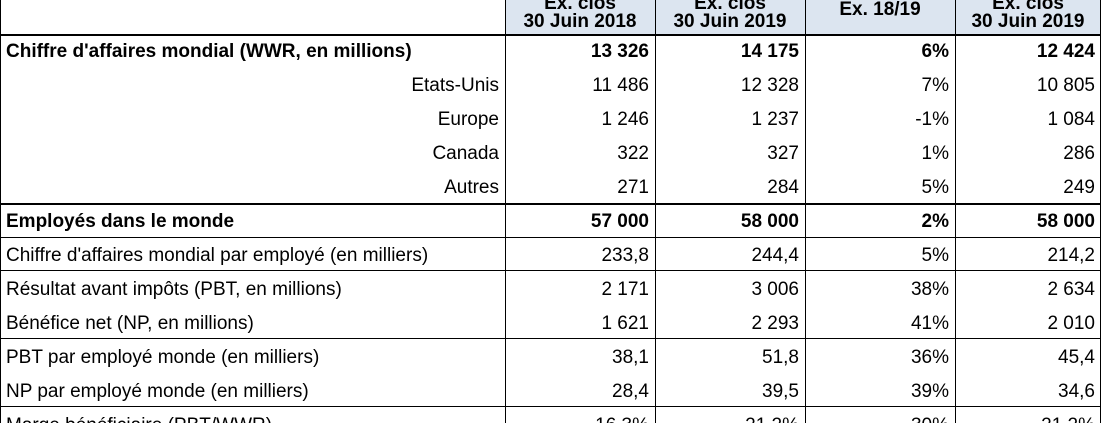 The height and width of the screenshot is (423, 1101). I want to click on row-label: Résultat avant impôts (PBT, en millions), so click(174, 289).